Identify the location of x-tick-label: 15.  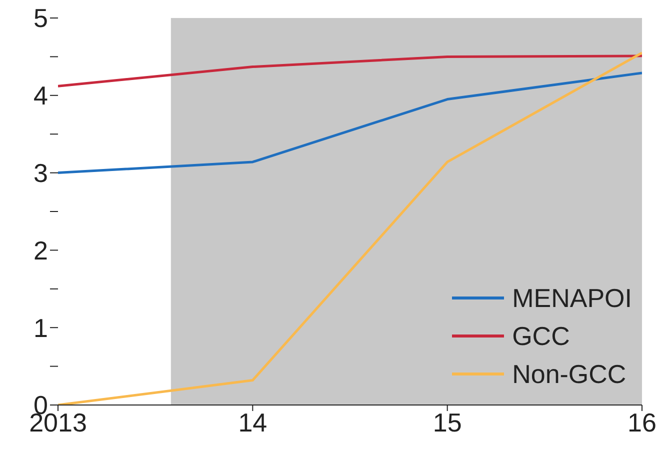
(447, 422).